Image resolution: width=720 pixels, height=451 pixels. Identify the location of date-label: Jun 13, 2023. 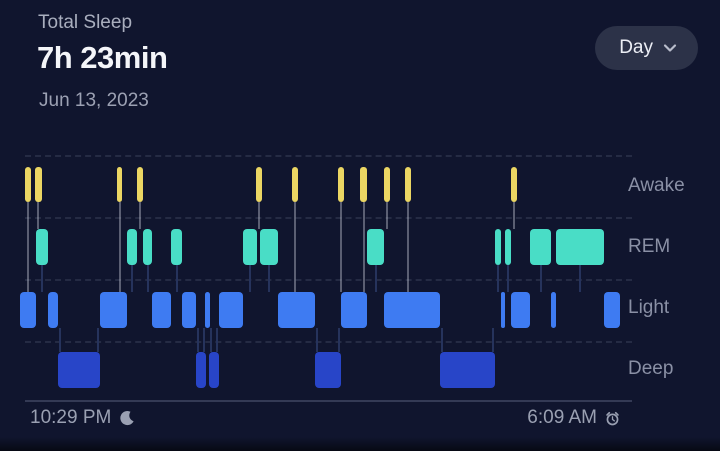
(94, 100).